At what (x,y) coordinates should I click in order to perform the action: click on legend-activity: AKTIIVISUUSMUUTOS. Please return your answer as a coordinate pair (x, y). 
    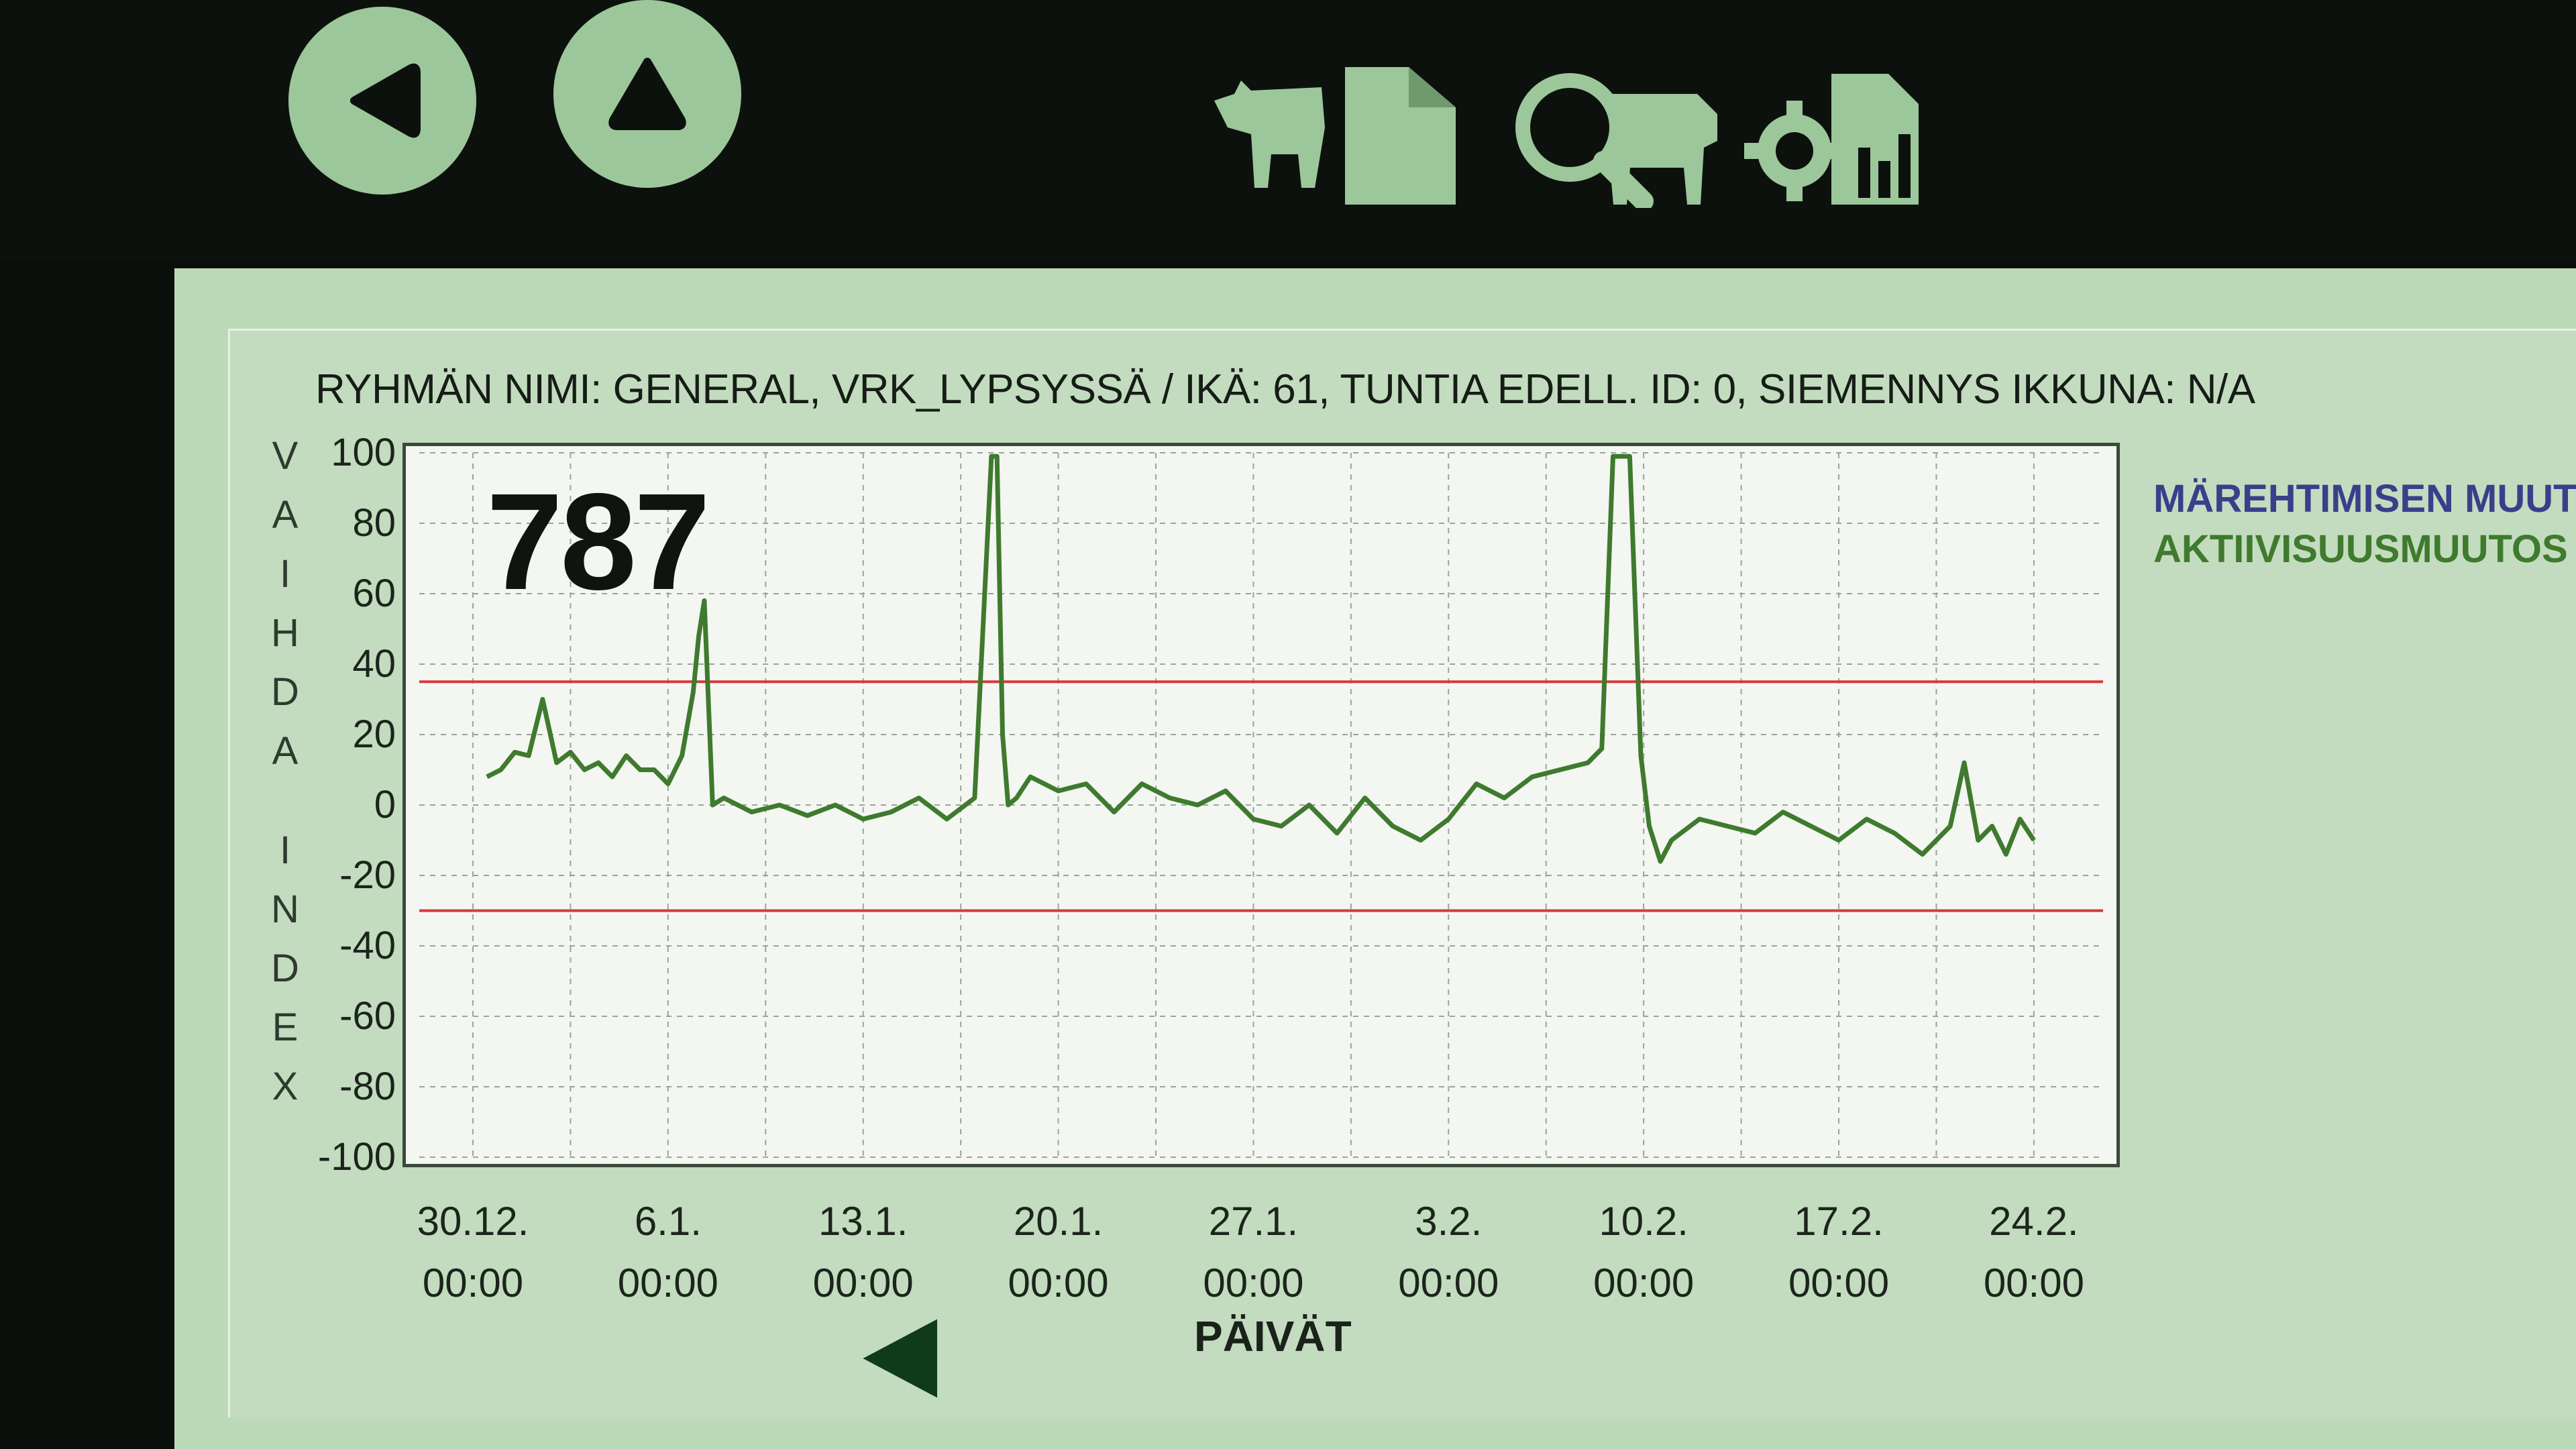
    Looking at the image, I should click on (2360, 549).